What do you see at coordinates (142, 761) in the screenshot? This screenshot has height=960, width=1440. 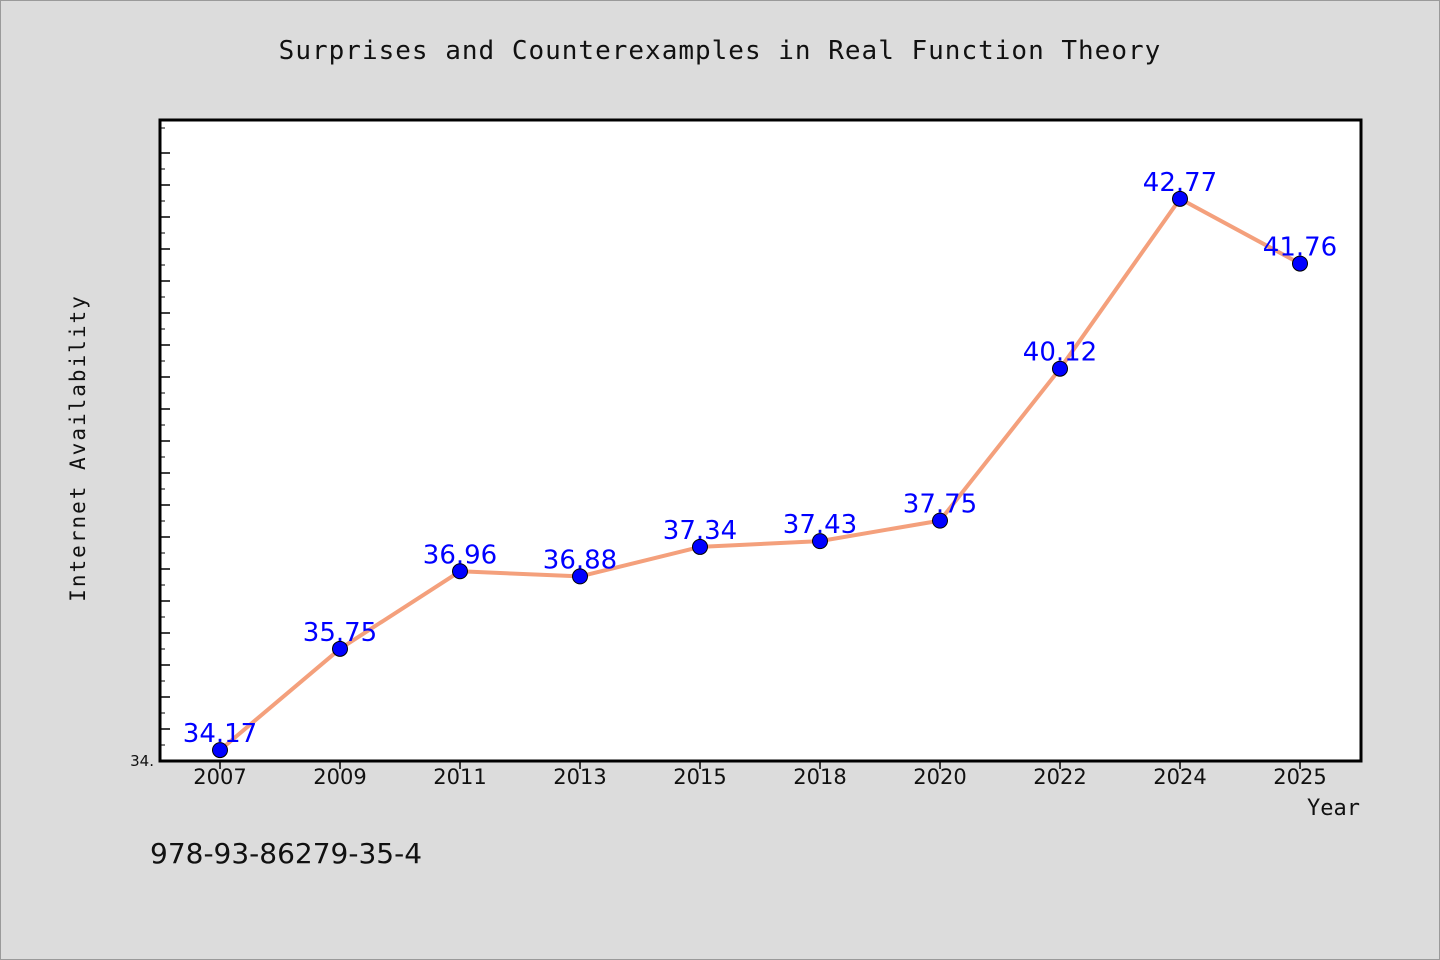 I see `y-tick-label: 34.` at bounding box center [142, 761].